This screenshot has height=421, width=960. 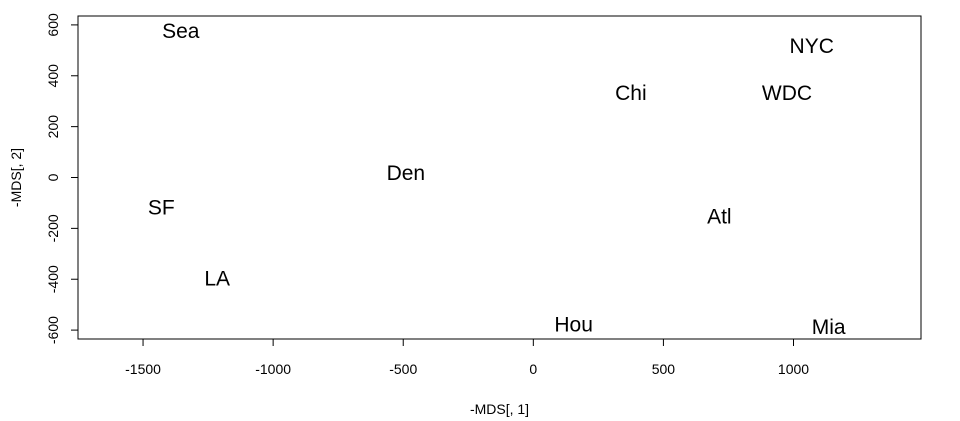 I want to click on y-axis-title: -MDS[, 2], so click(x=16, y=177).